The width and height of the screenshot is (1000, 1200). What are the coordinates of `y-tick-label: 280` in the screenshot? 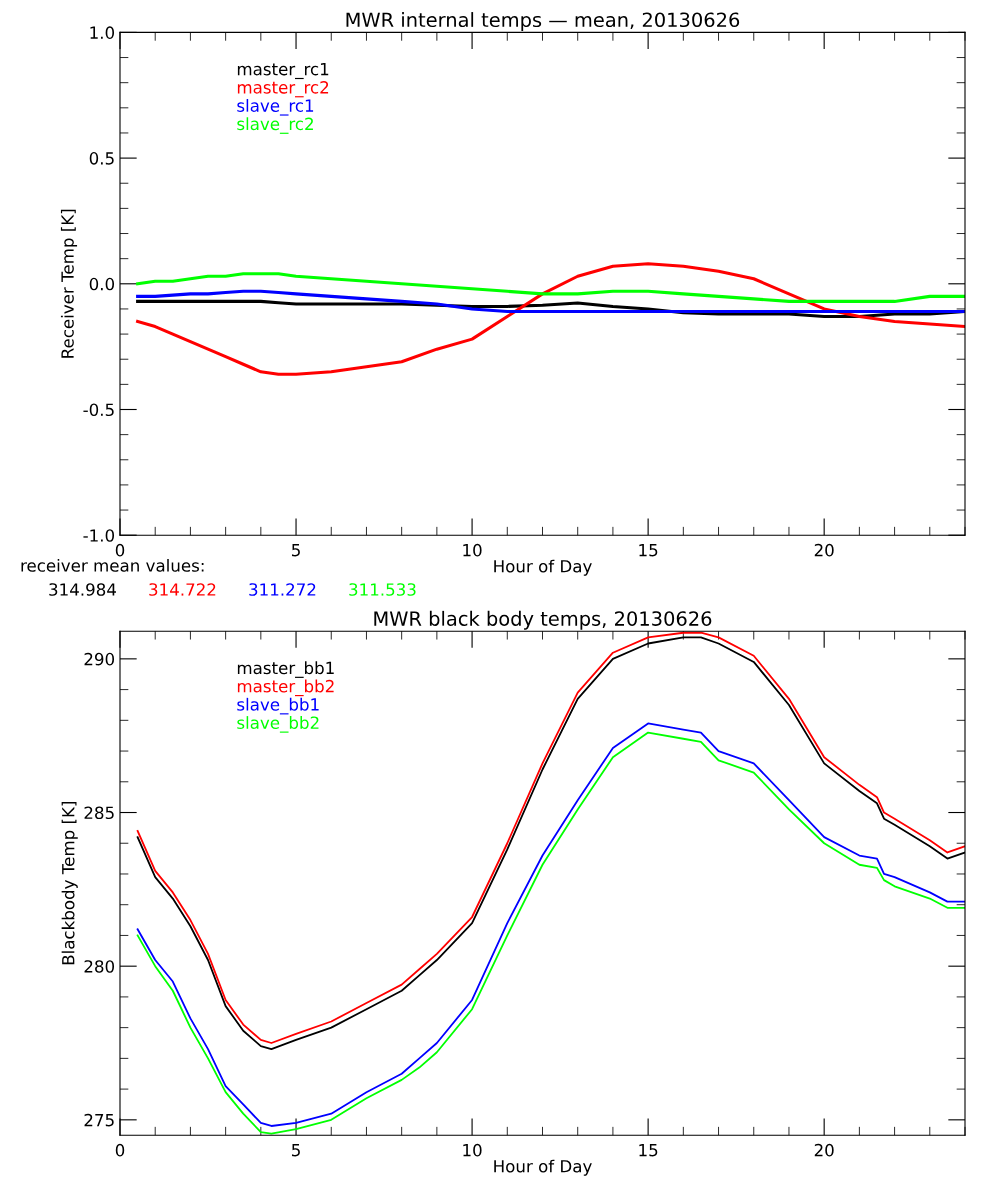 It's located at (99, 966).